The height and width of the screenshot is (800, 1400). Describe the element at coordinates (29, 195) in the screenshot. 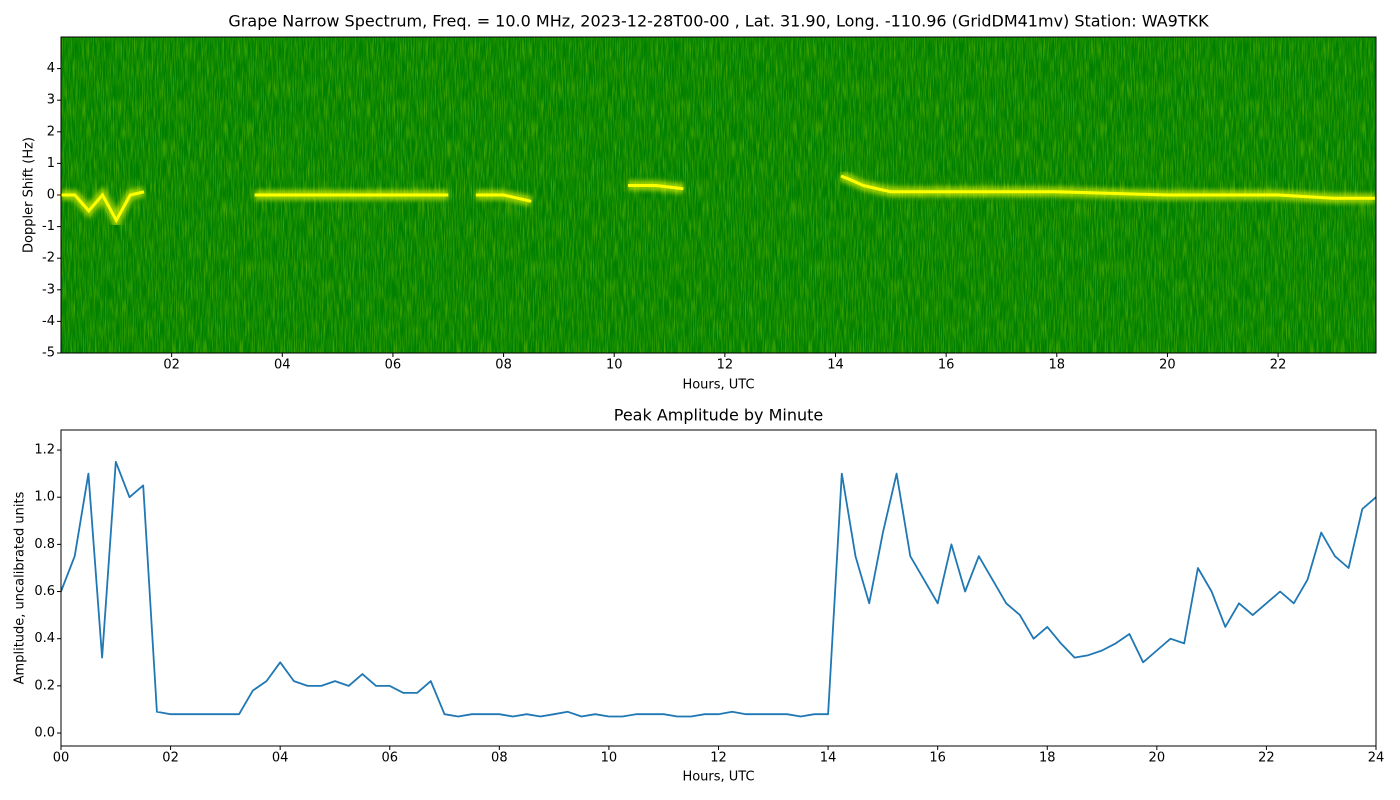

I see `y-axis-label: Doppler Shift (Hz)` at that location.